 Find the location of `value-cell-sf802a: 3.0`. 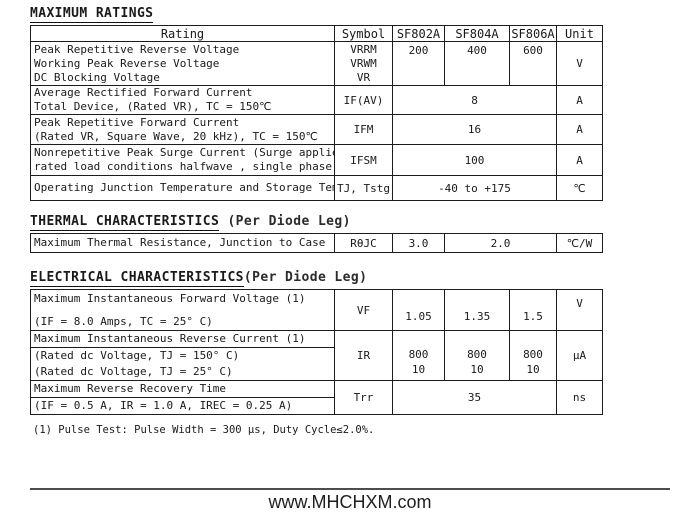

value-cell-sf802a: 3.0 is located at coordinates (418, 243).